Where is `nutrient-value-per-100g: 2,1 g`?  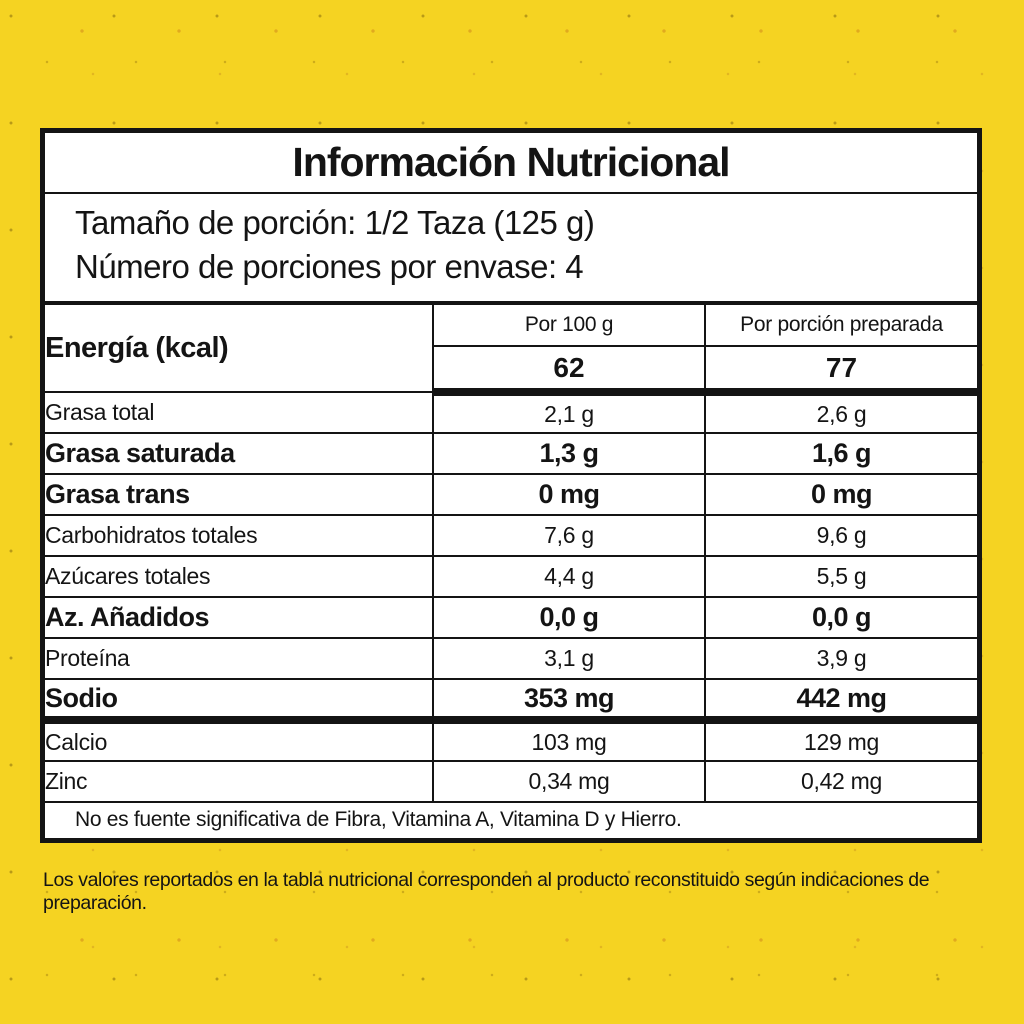
nutrient-value-per-100g: 2,1 g is located at coordinates (568, 413).